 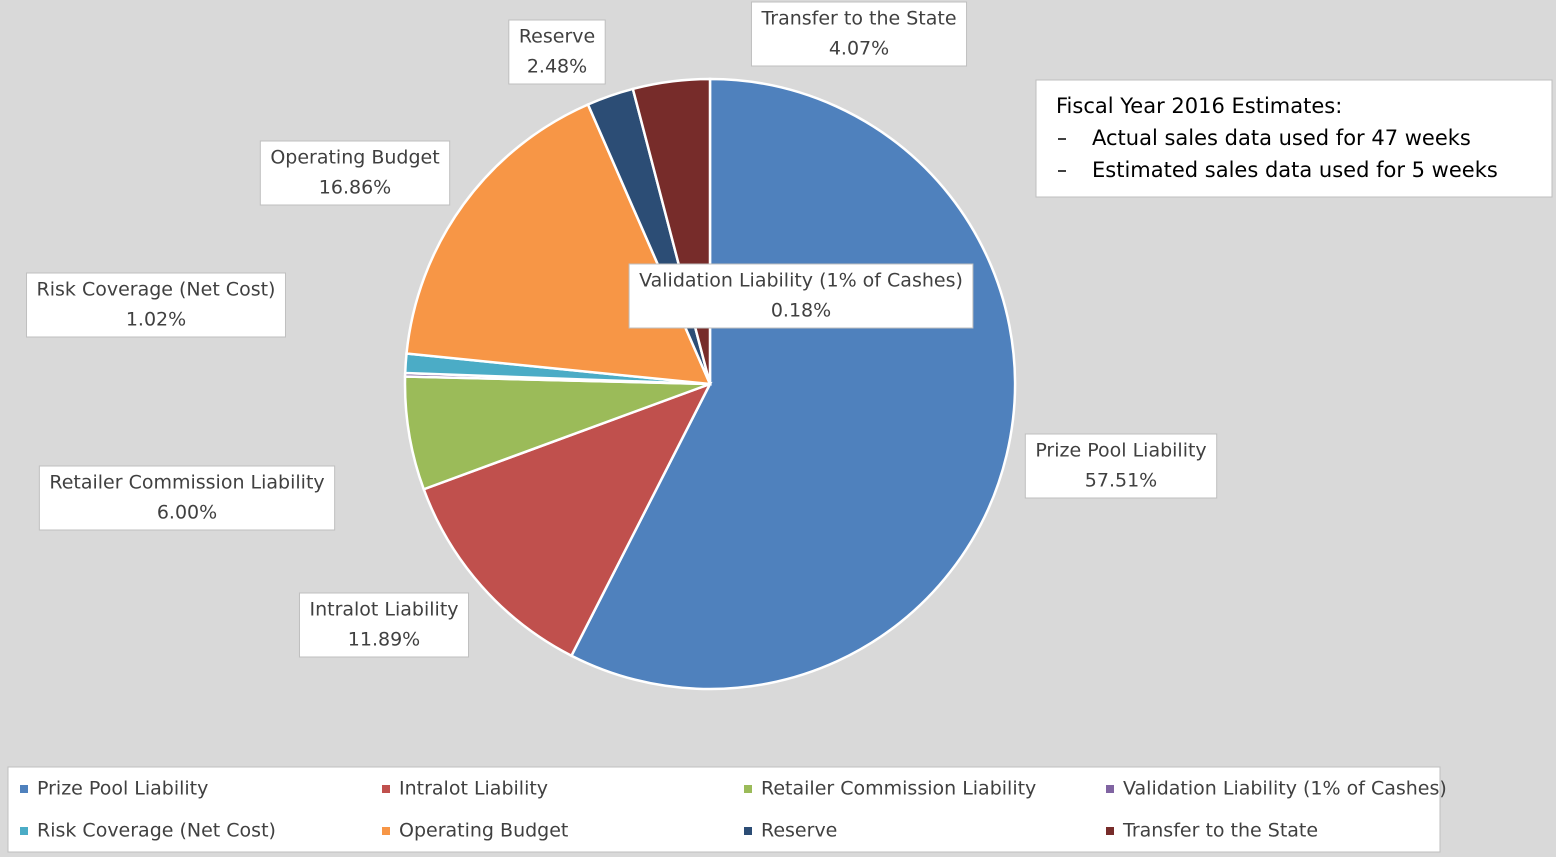 What do you see at coordinates (187, 513) in the screenshot?
I see `data-label-value: 6.00%` at bounding box center [187, 513].